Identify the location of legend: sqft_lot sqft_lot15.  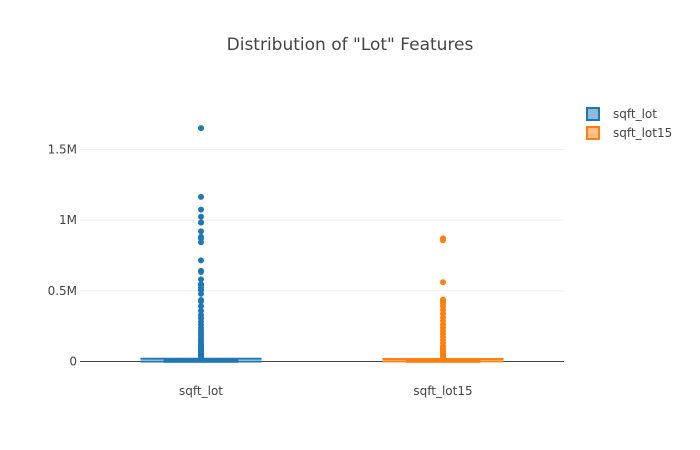
(629, 123).